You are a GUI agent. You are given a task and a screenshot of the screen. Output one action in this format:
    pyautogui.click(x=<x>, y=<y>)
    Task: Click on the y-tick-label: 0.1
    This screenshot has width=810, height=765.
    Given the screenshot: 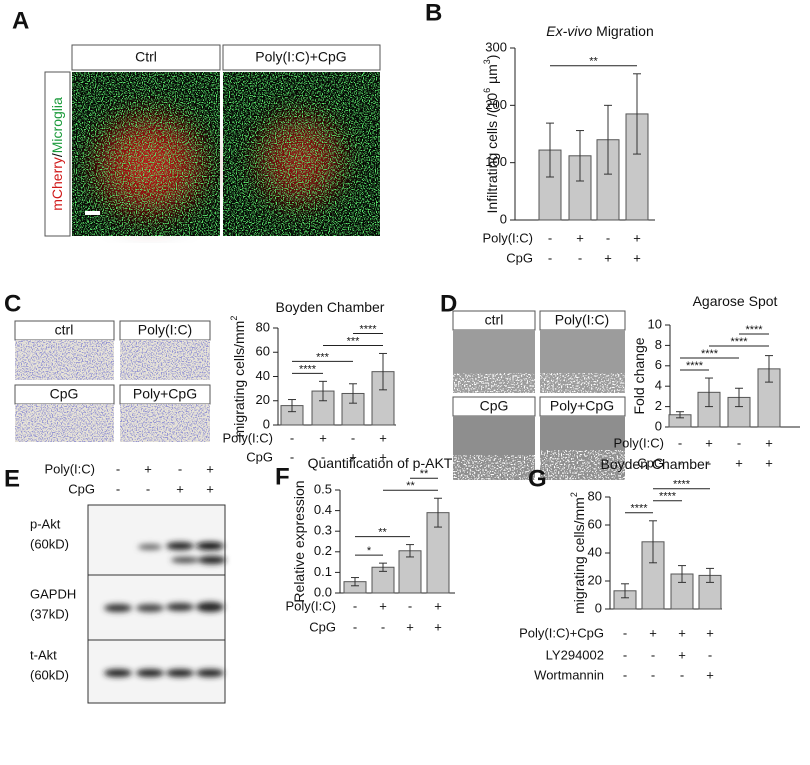 What is the action you would take?
    pyautogui.click(x=323, y=571)
    